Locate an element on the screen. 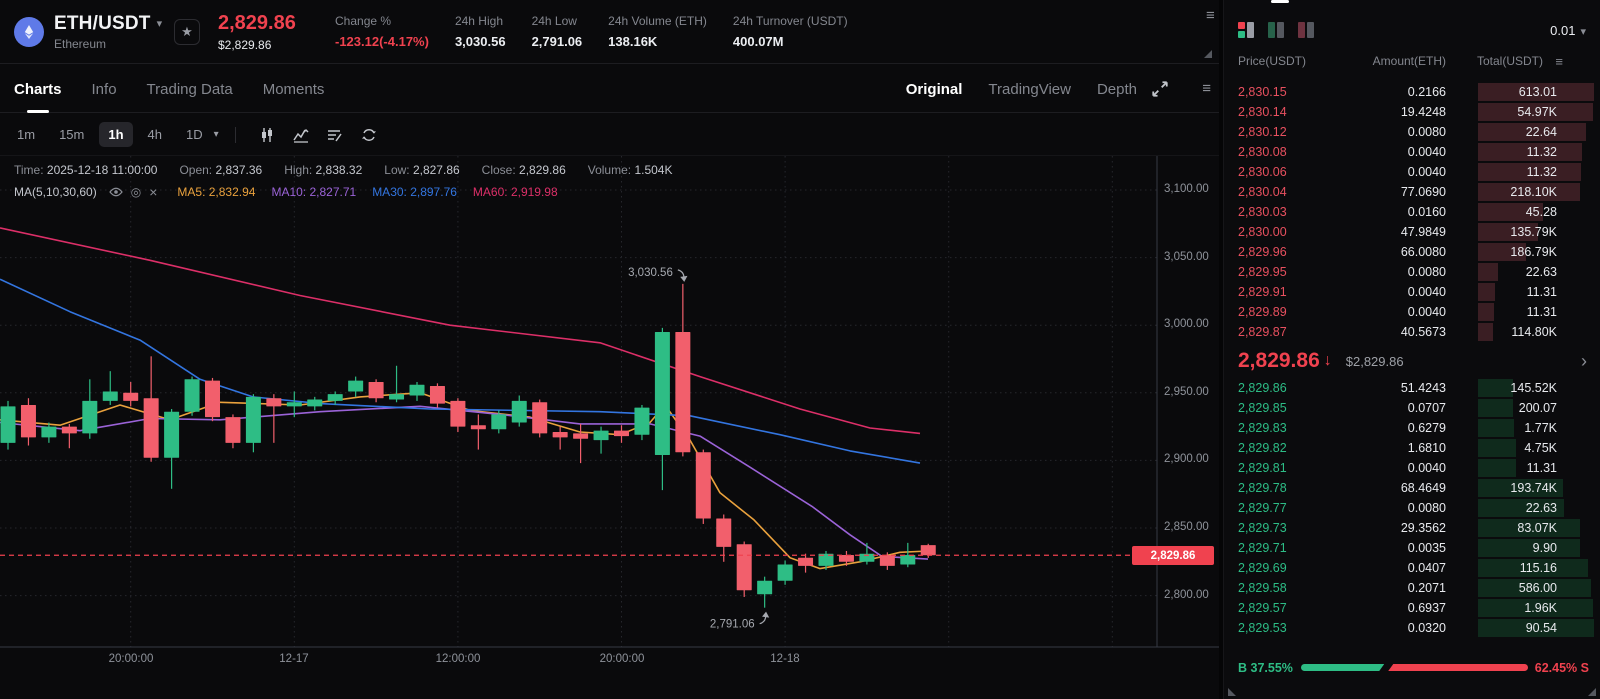  bid-row: 2,829.82 1.6810 4.75K is located at coordinates (1412, 448).